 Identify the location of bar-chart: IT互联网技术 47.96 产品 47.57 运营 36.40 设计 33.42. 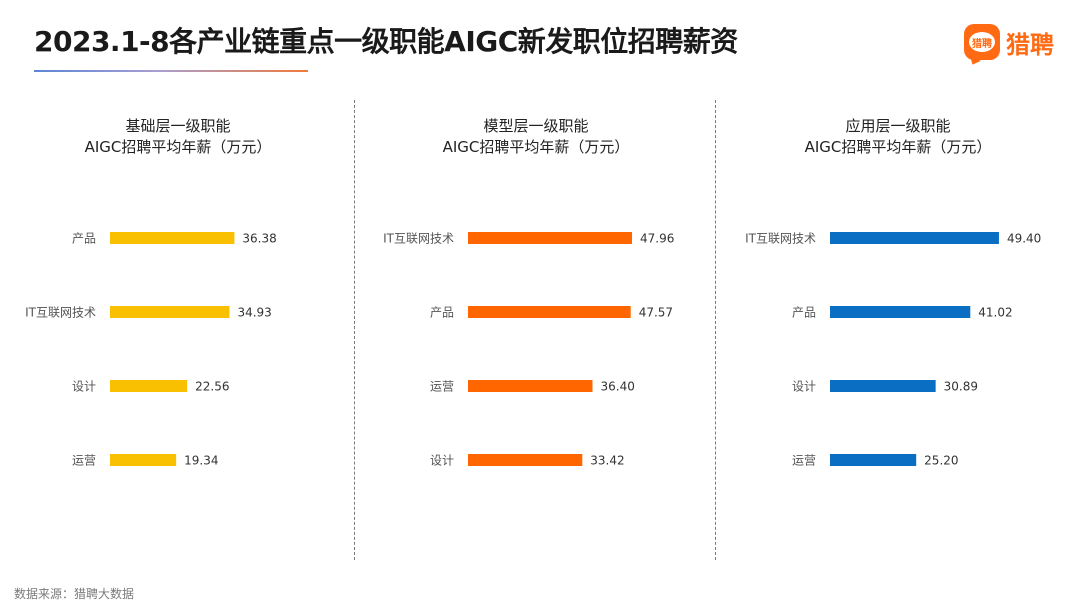
(528, 350).